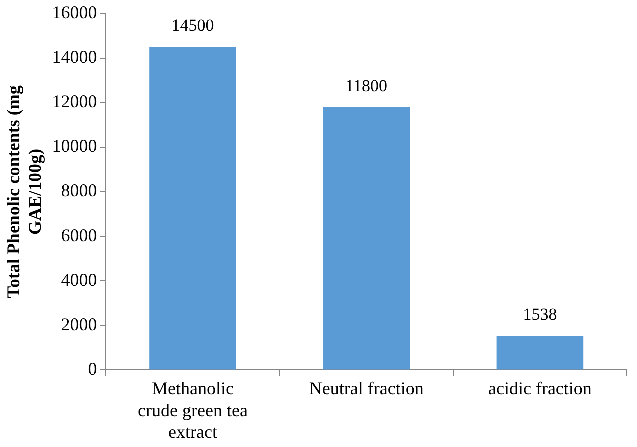  I want to click on y-tick-label: 16000, so click(75, 12).